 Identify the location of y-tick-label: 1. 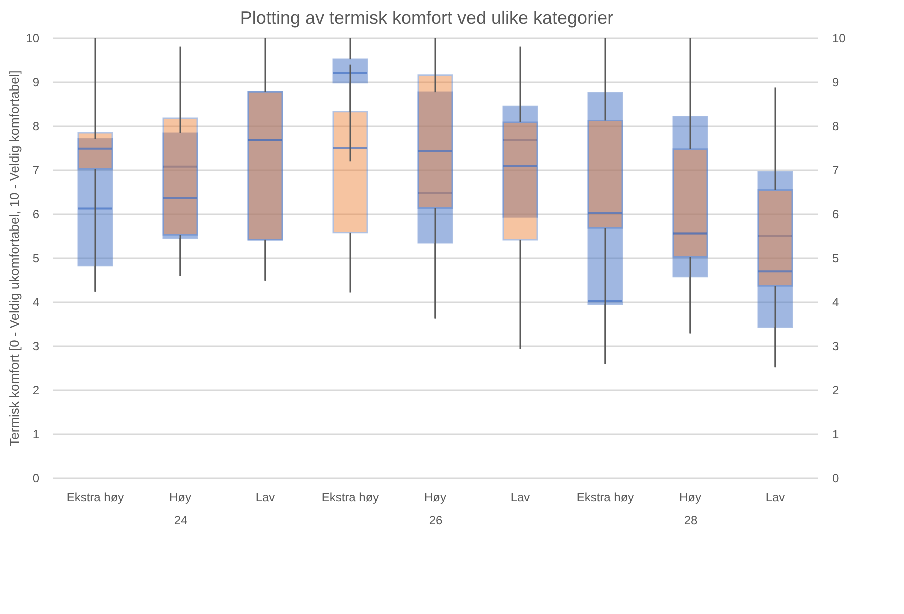
(36, 435).